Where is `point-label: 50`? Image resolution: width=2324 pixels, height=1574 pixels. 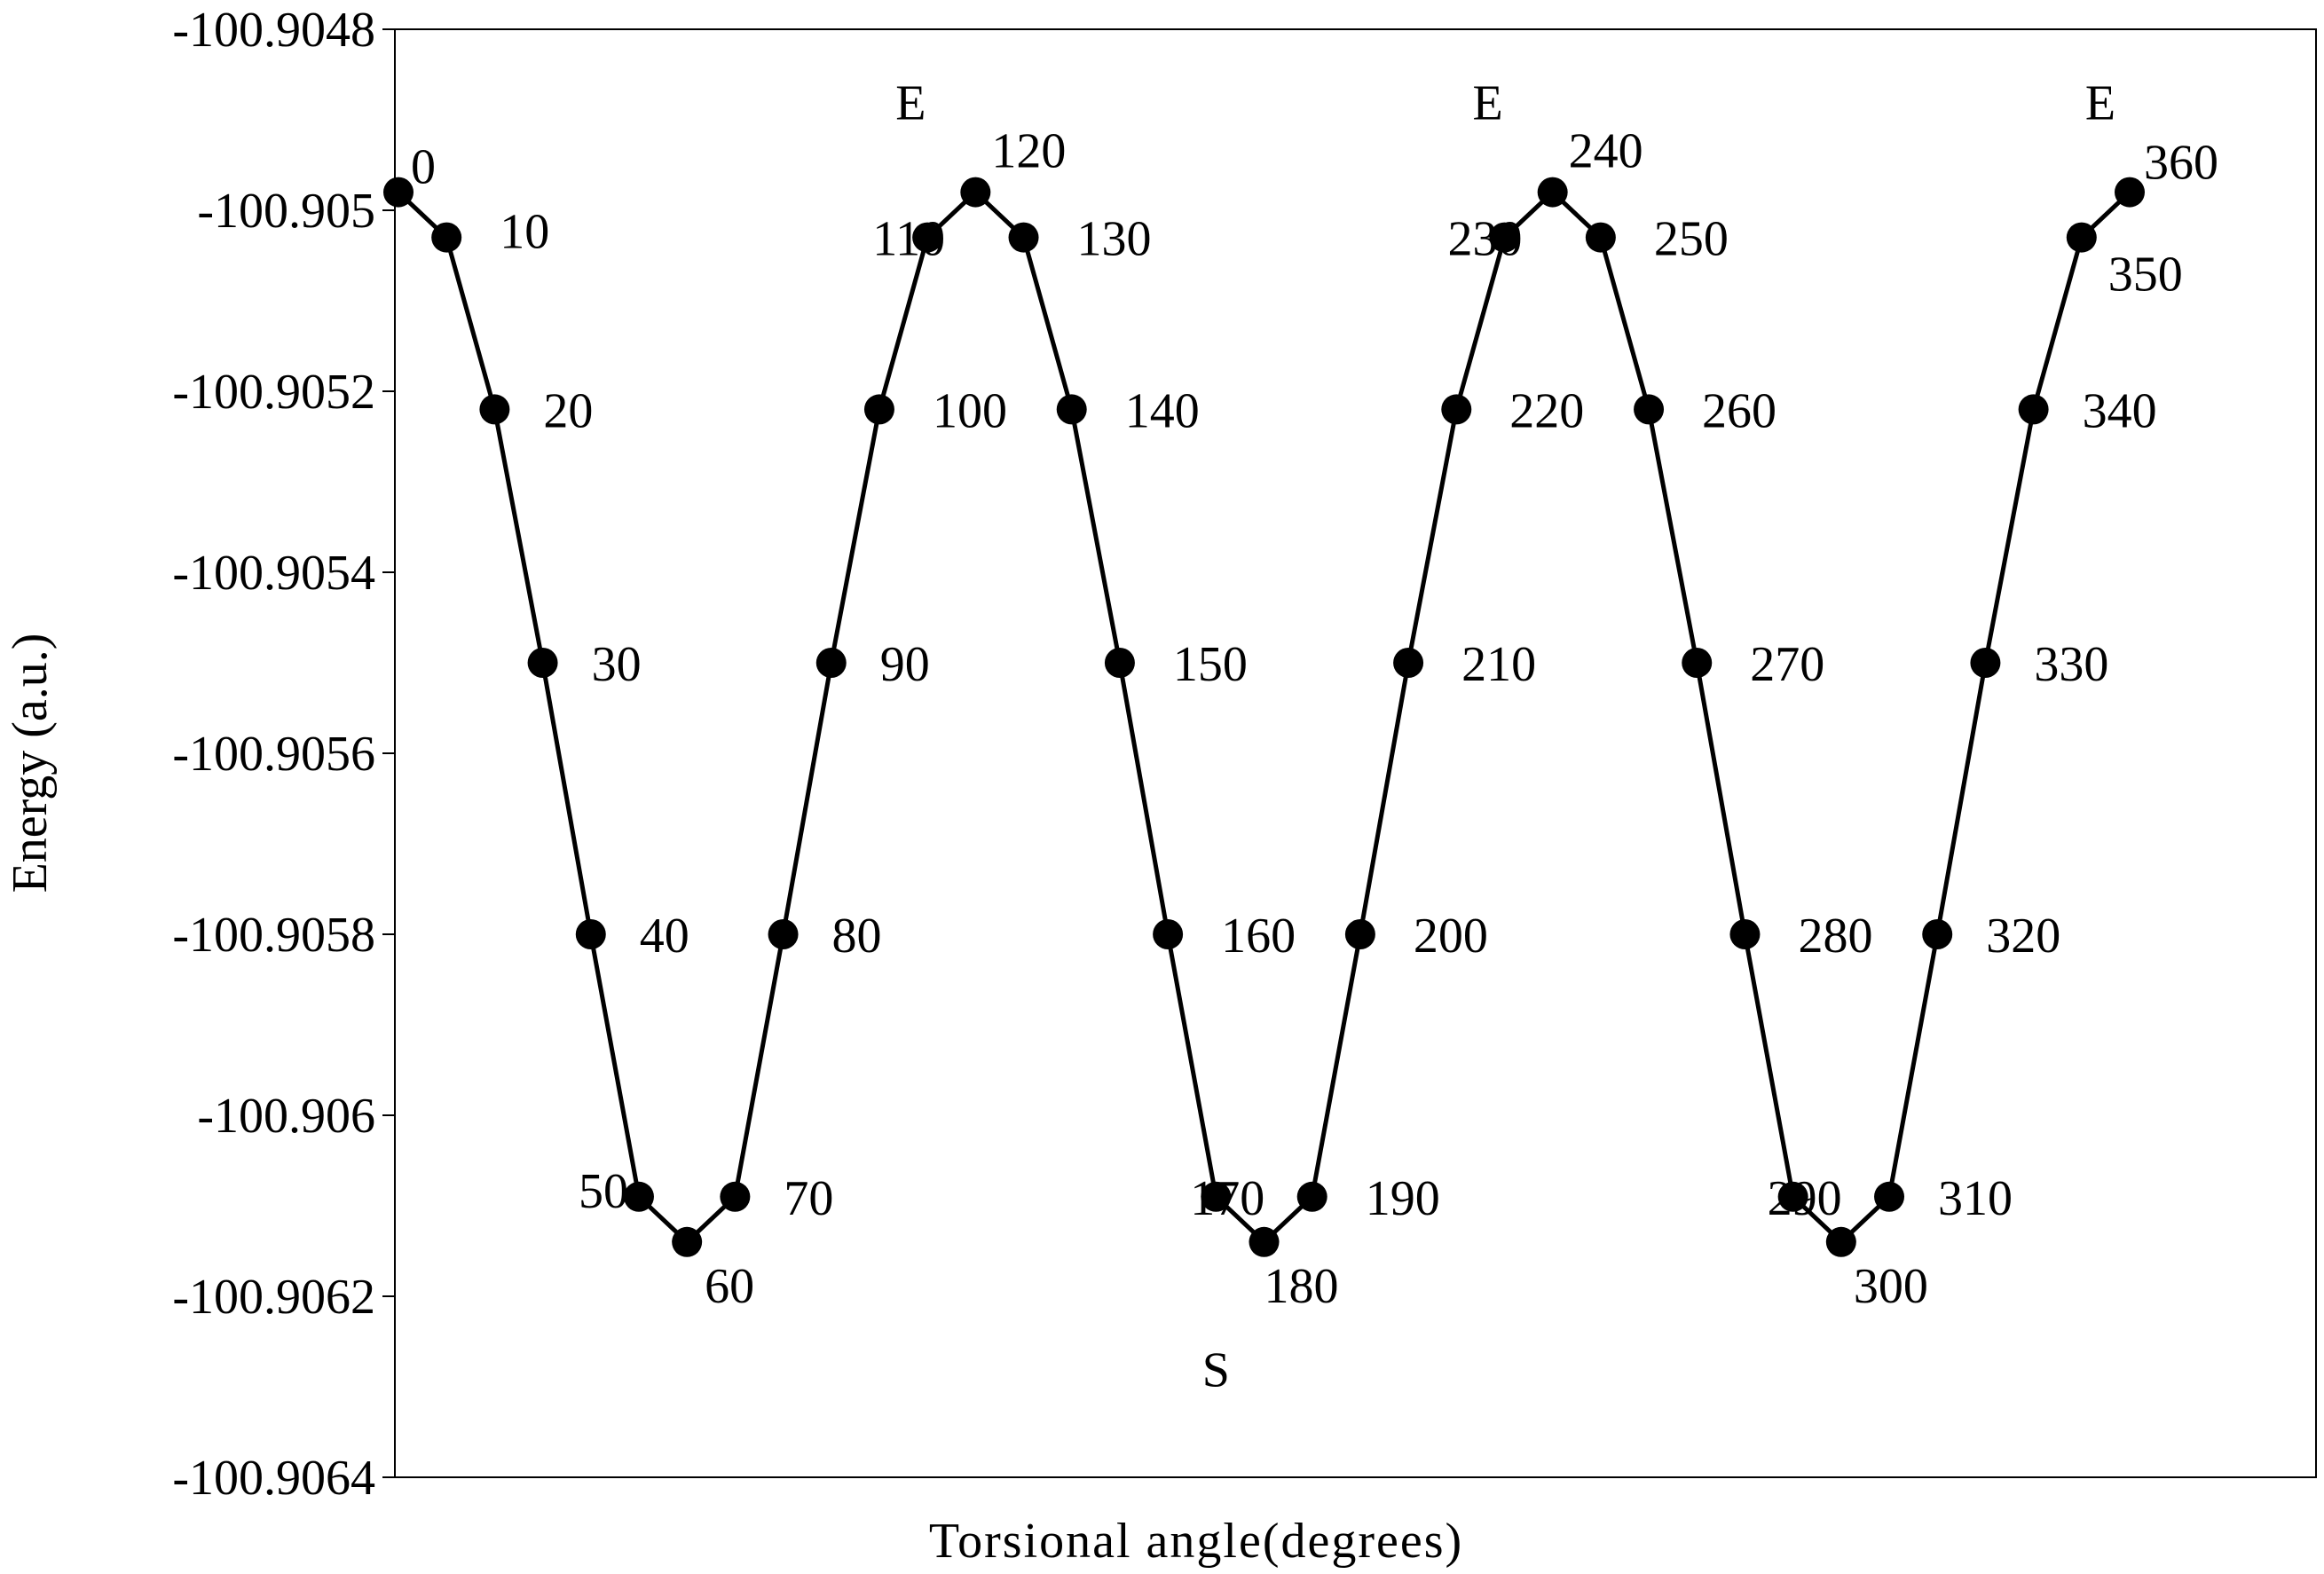
point-label: 50 is located at coordinates (603, 1191).